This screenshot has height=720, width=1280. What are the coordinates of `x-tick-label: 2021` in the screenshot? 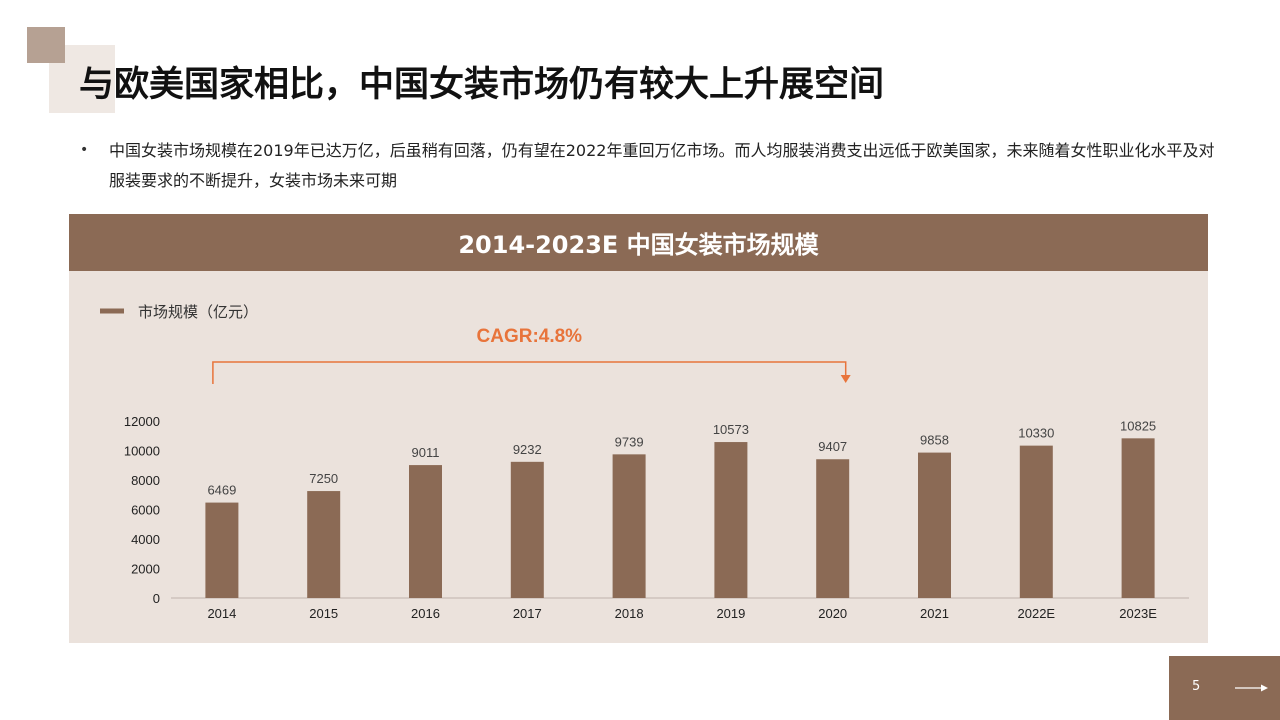 It's located at (934, 613).